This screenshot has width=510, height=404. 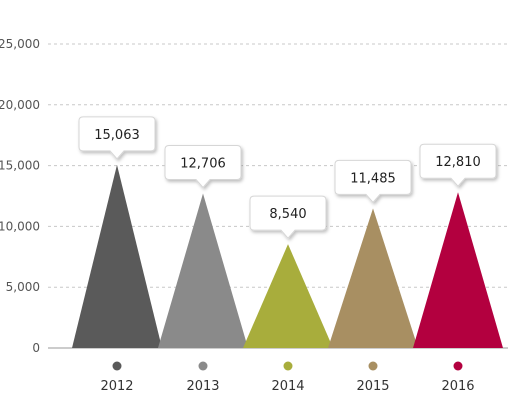 I want to click on callout-2016: 12,810, so click(x=458, y=165).